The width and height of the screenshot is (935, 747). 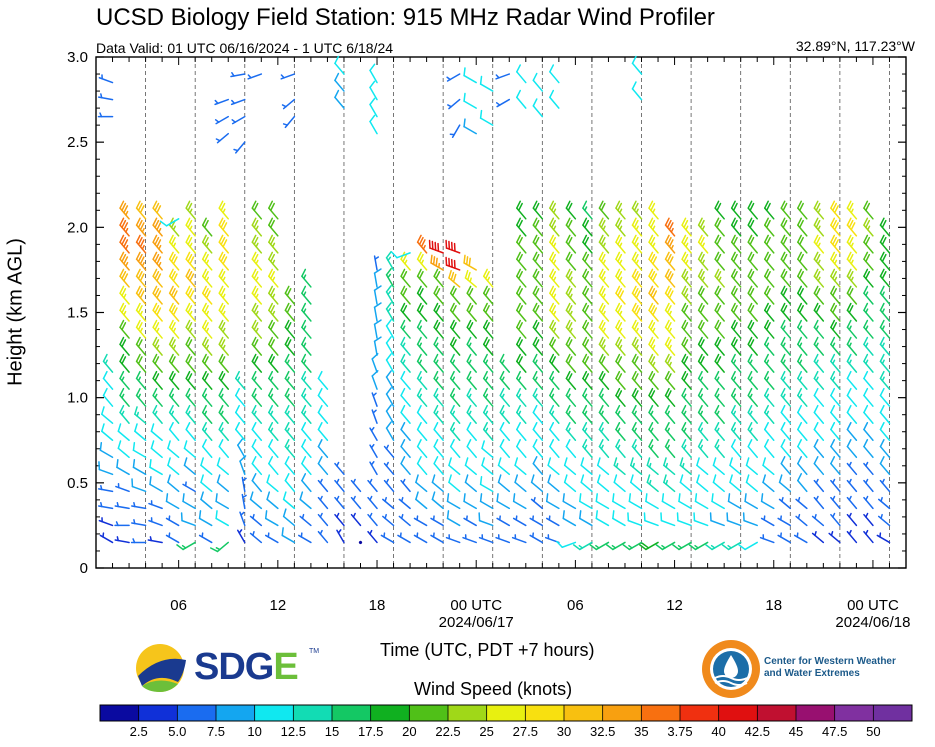 I want to click on colorbar-label: 15, so click(x=332, y=731).